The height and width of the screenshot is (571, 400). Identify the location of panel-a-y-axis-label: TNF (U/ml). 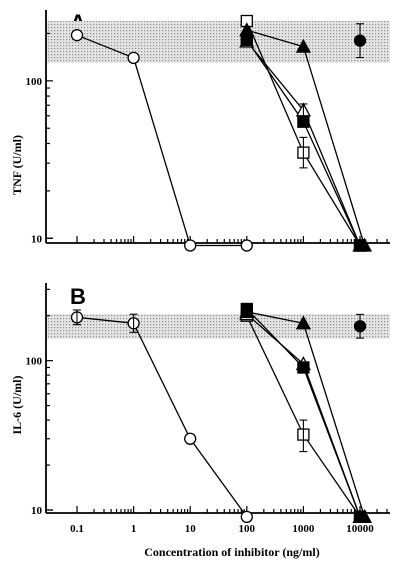
(17, 165).